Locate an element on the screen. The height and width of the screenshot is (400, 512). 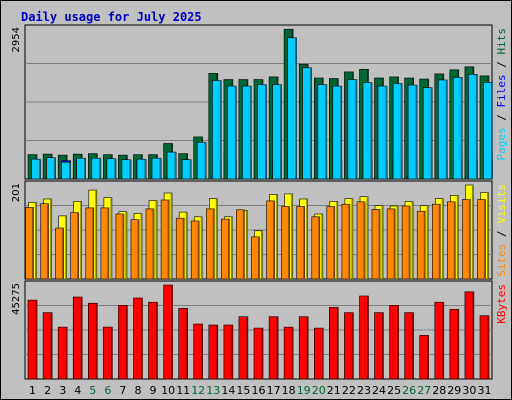
day-label-12: 12 is located at coordinates (198, 390).